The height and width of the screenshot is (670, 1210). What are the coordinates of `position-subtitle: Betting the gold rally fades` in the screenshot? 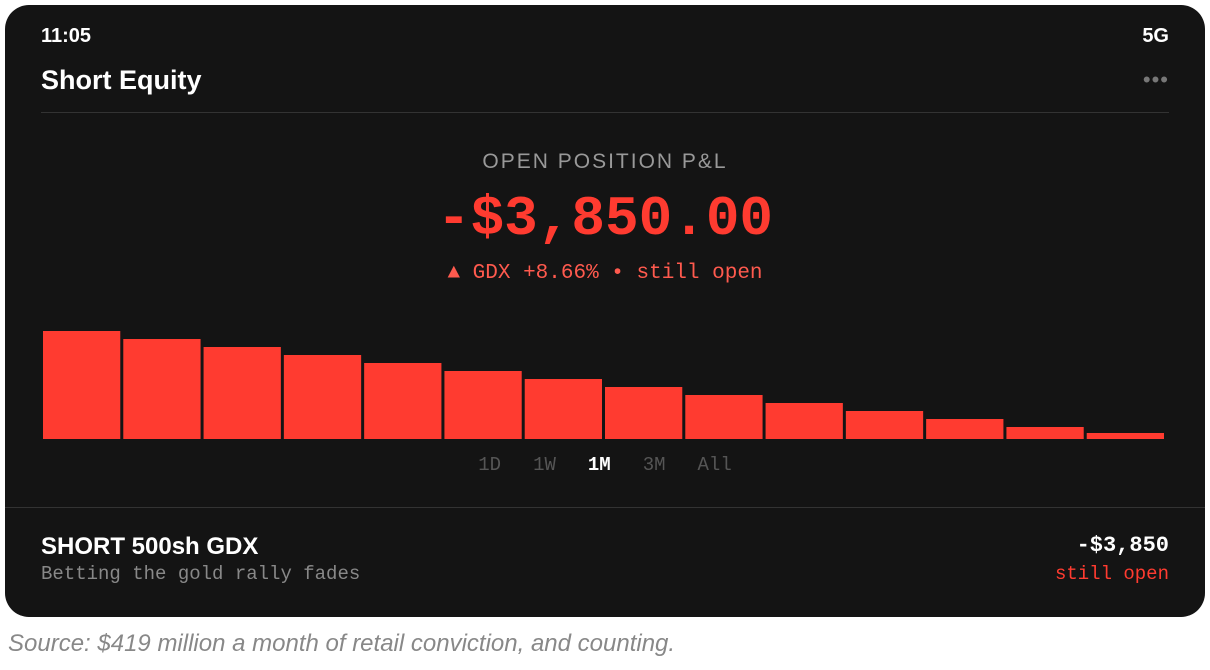 It's located at (201, 574).